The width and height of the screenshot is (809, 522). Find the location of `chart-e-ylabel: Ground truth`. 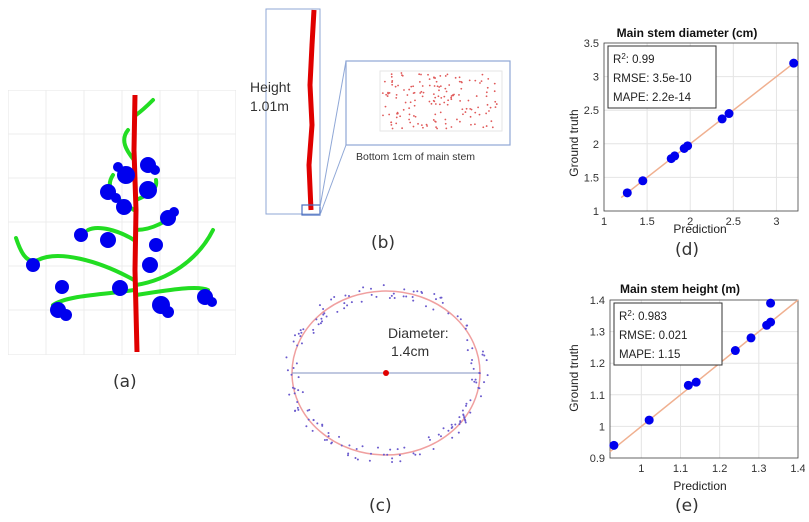

chart-e-ylabel: Ground truth is located at coordinates (574, 377).